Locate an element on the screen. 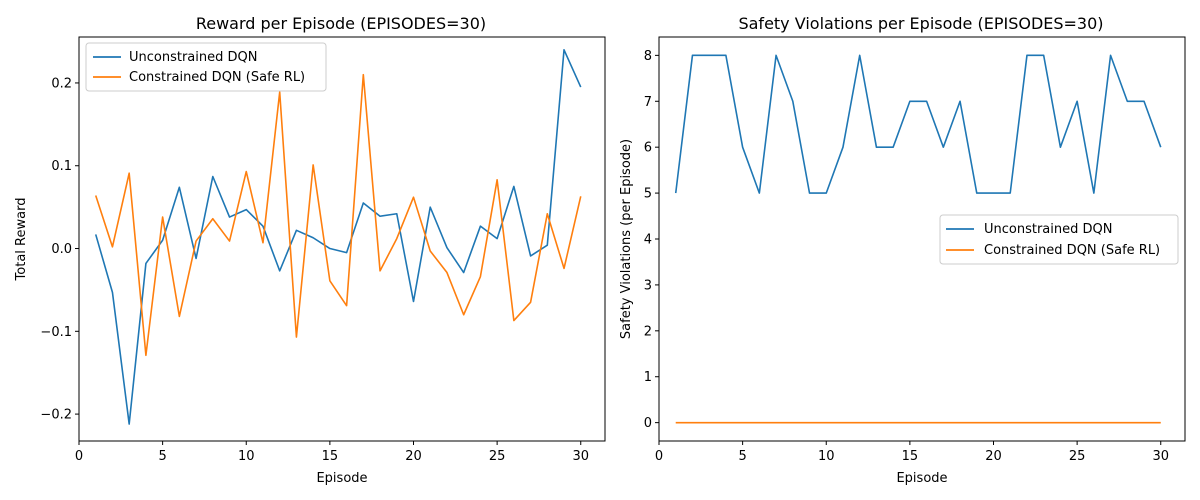 Image resolution: width=1200 pixels, height=500 pixels. reward-y-tick-label: 0.0 is located at coordinates (61, 249).